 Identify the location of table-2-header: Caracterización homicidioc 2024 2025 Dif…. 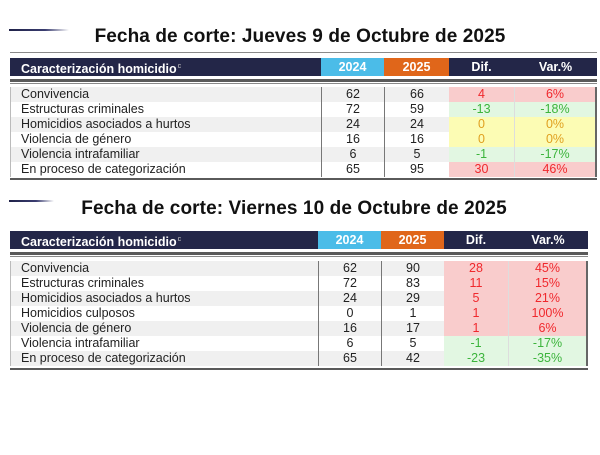
(299, 240).